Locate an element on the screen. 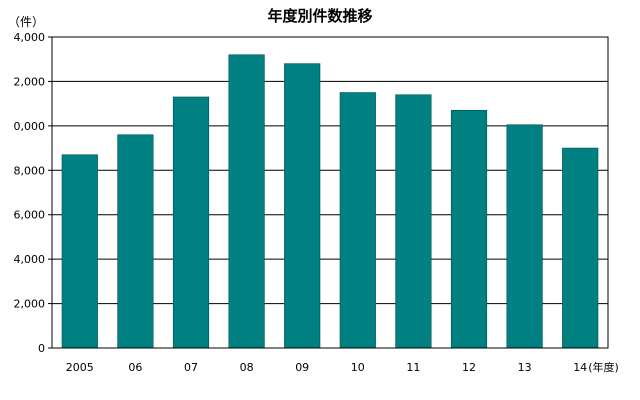  y-tick-label: 6,000 is located at coordinates (30, 215).